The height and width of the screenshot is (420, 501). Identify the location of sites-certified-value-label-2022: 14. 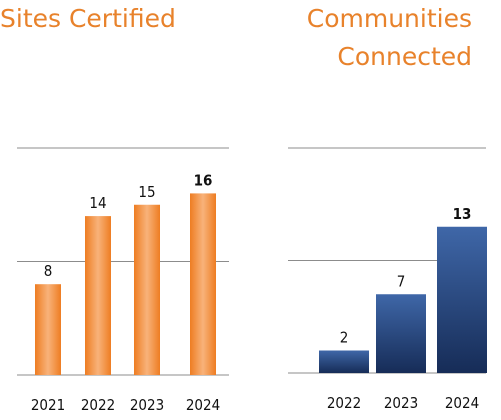
(97, 203).